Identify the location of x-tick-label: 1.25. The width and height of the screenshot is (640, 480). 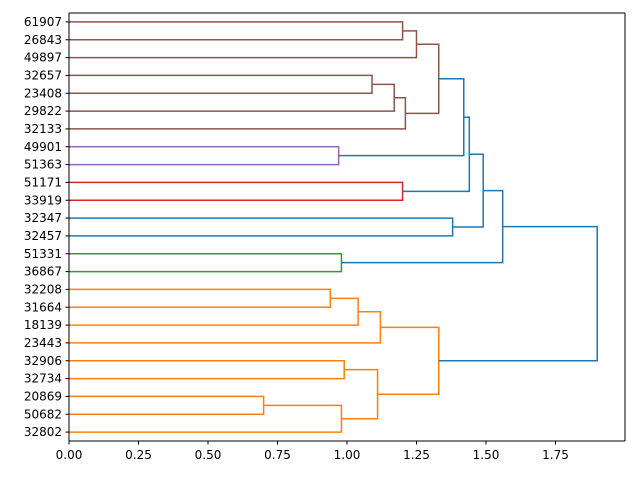
(416, 455).